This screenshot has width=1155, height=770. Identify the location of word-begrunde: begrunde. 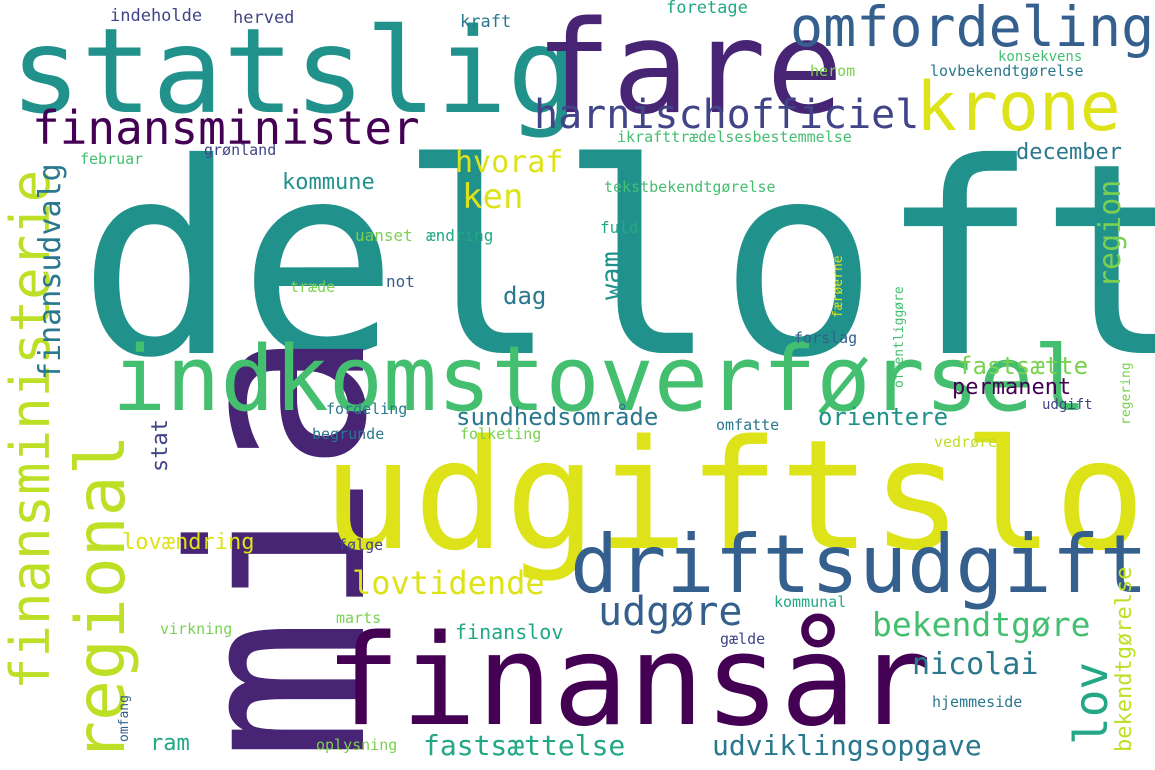
(348, 434).